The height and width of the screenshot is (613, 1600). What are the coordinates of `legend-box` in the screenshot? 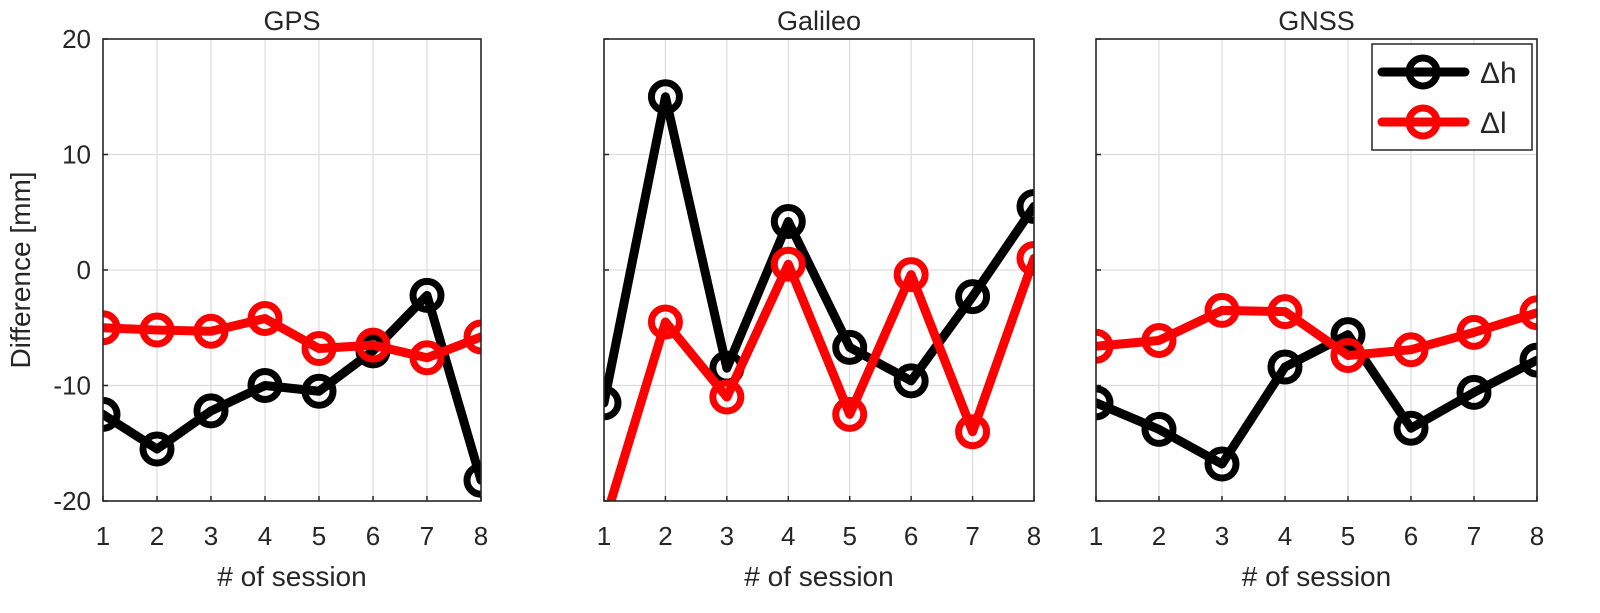 It's located at (1452, 97).